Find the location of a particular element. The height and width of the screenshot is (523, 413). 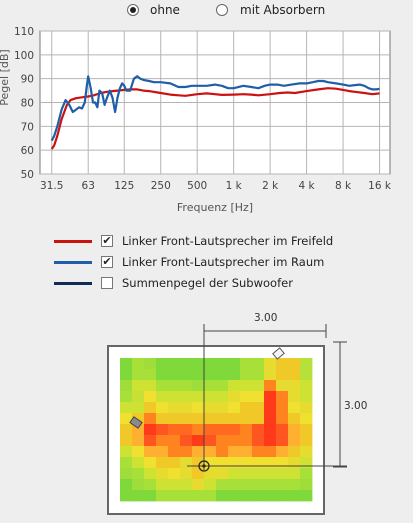

x-tick-label: 500 is located at coordinates (197, 186).